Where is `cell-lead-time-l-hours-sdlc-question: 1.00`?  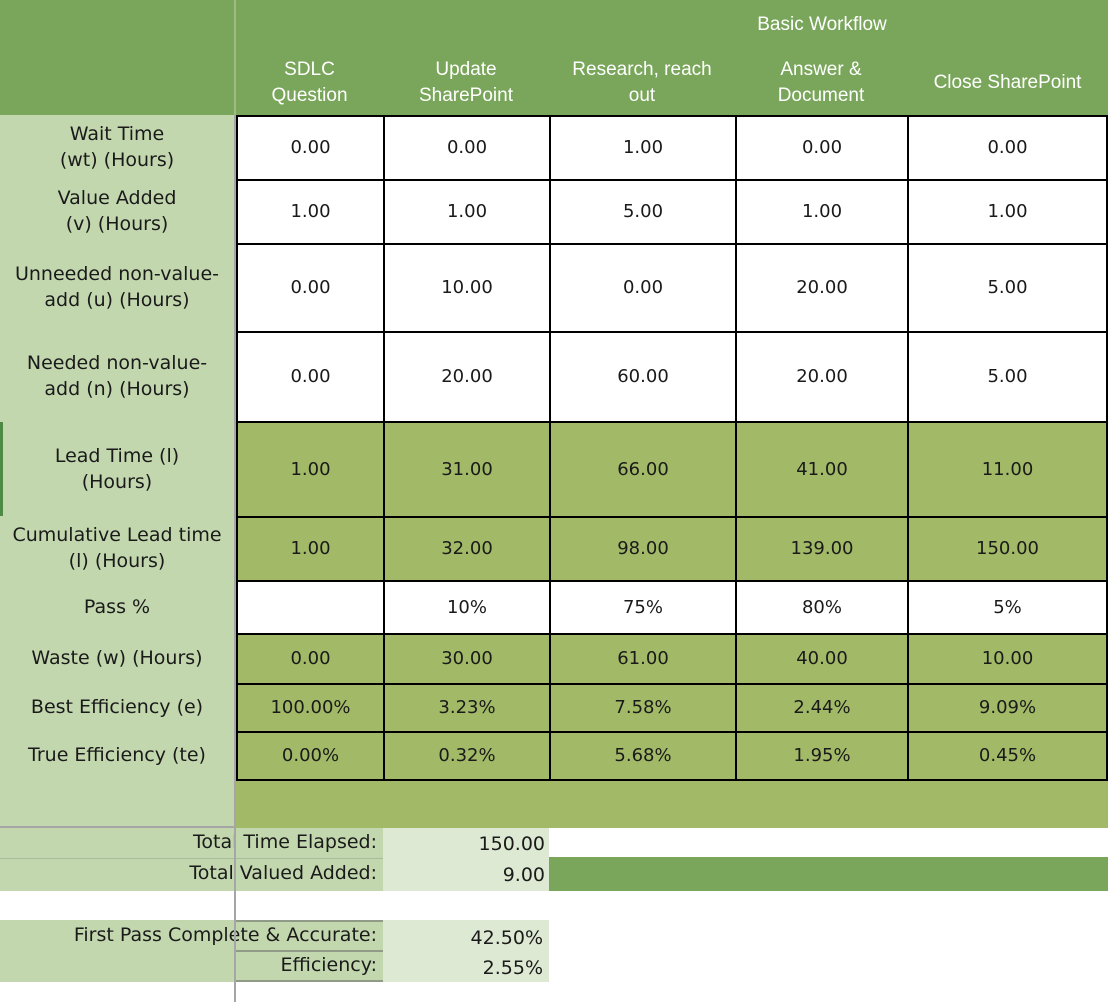 cell-lead-time-l-hours-sdlc-question: 1.00 is located at coordinates (309, 468).